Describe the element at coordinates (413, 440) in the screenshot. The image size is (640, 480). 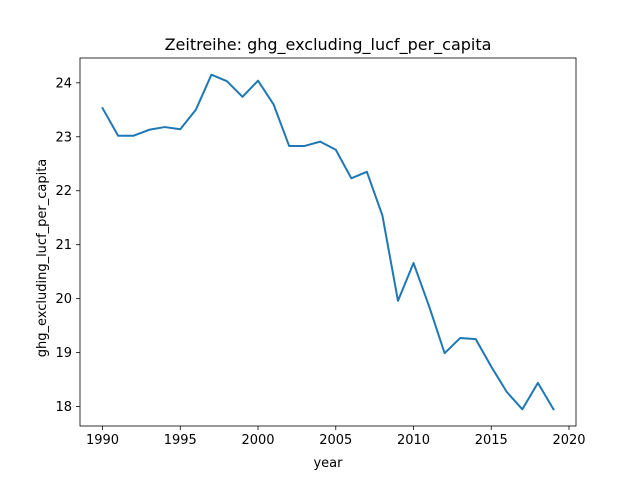
I see `x-tick-label: 2010` at that location.